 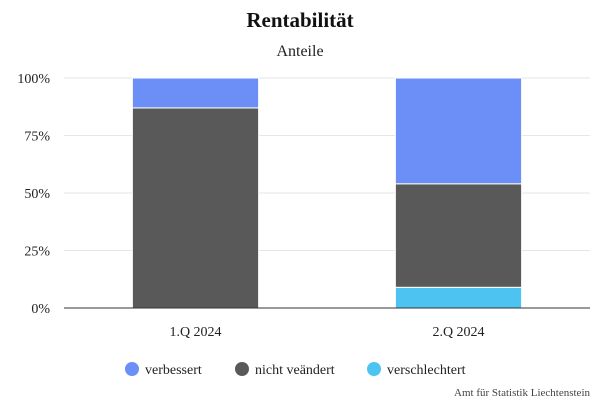 What do you see at coordinates (426, 370) in the screenshot?
I see `legend-label: verschlechtert` at bounding box center [426, 370].